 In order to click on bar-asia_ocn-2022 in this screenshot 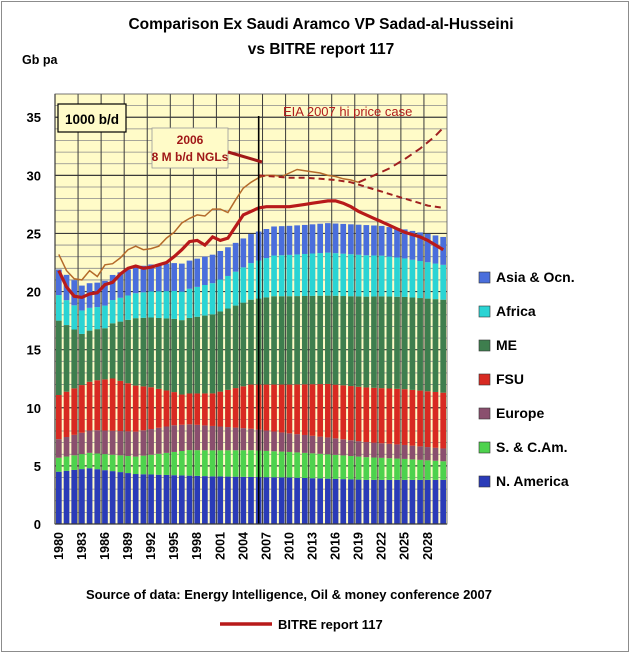, I will do `click(381, 240)`.